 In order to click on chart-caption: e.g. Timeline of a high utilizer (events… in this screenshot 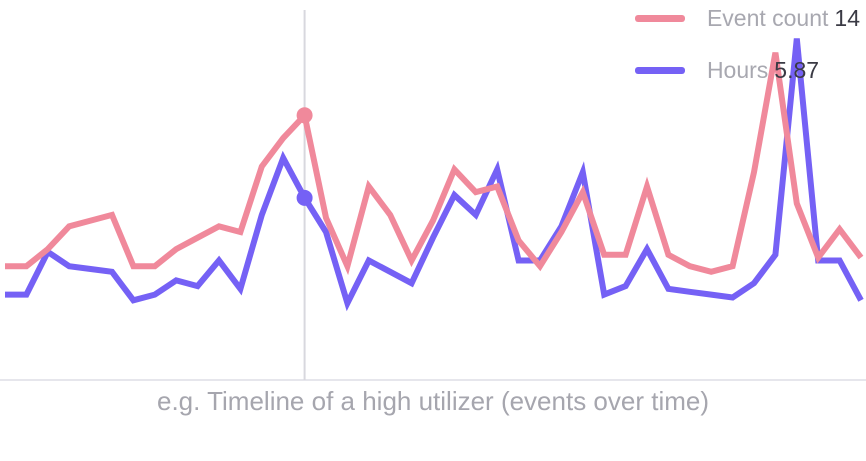, I will do `click(433, 401)`.